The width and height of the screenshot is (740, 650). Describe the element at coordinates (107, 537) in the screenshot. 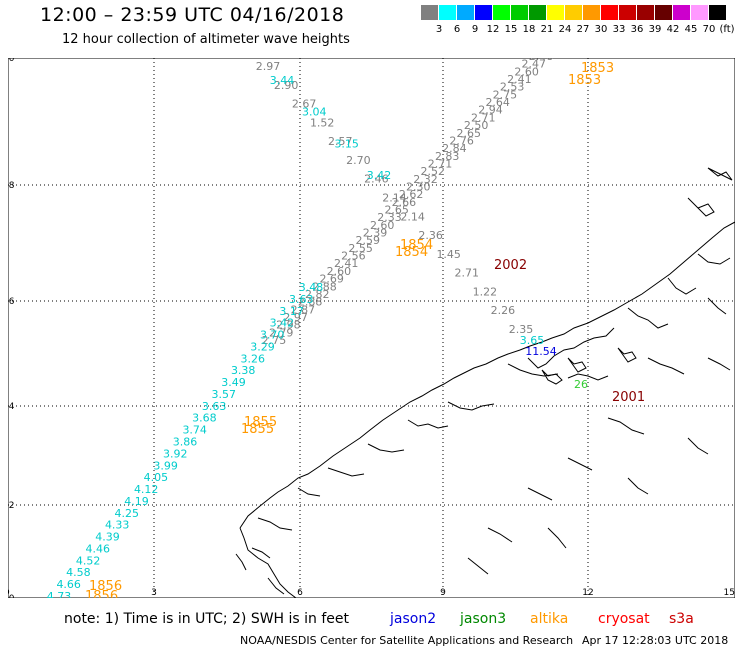

I see `swh-label-cyan: 4.39` at that location.